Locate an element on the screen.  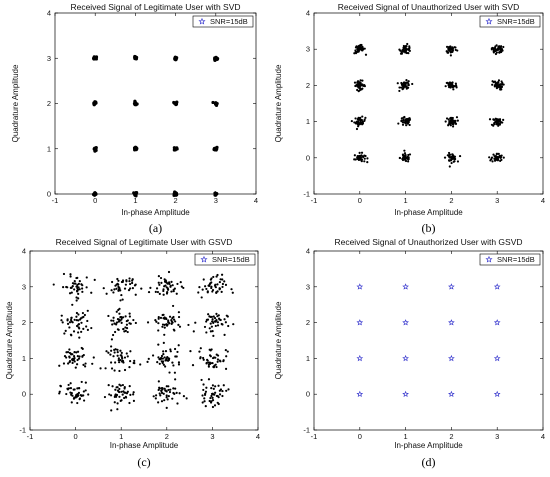
x-tick-label: 0 is located at coordinates (360, 200).